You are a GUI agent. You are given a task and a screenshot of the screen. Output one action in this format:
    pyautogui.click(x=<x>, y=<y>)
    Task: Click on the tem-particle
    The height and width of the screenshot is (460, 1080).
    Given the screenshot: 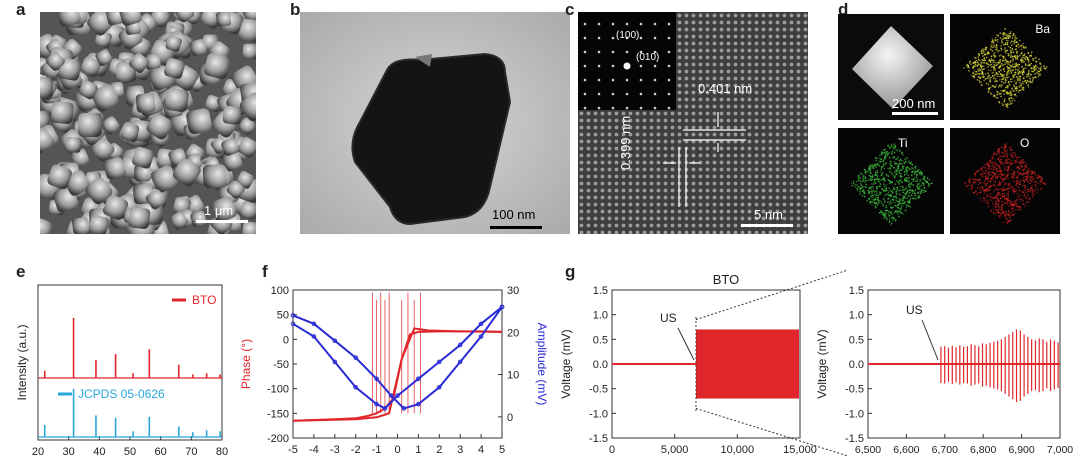 What is the action you would take?
    pyautogui.click(x=435, y=123)
    